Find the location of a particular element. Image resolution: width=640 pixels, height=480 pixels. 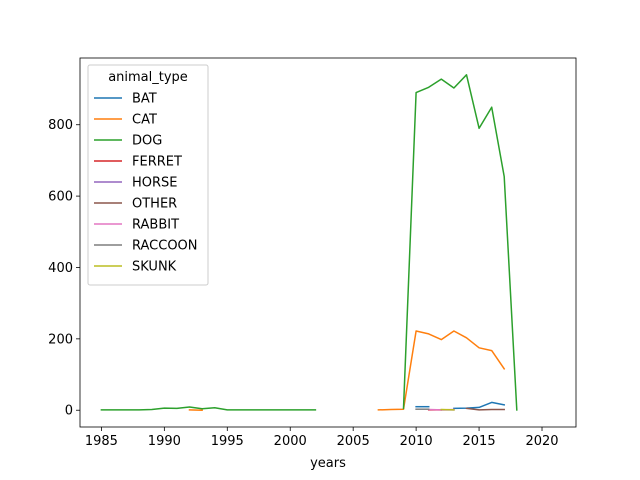

x-tick-label: 1995 is located at coordinates (227, 441).